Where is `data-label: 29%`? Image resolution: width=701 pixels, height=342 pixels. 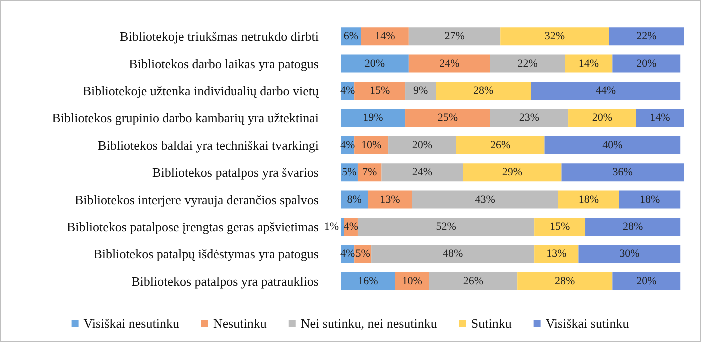 data-label: 29% is located at coordinates (512, 172).